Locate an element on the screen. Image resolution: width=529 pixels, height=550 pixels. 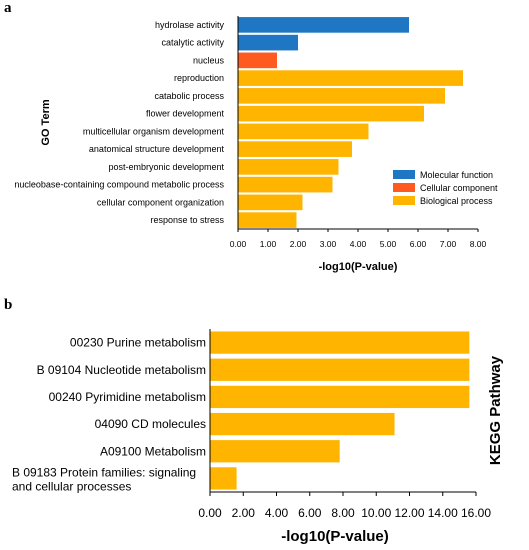
x-tick-label: 3.00 is located at coordinates (328, 244).